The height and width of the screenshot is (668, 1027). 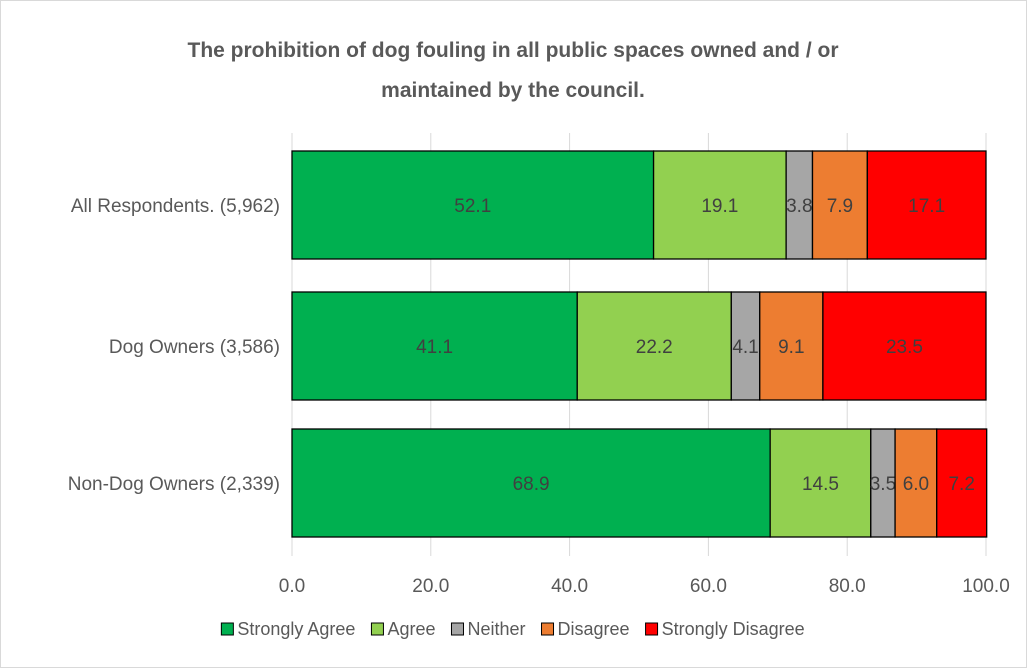 I want to click on x-tick-label: 40.0, so click(x=569, y=586).